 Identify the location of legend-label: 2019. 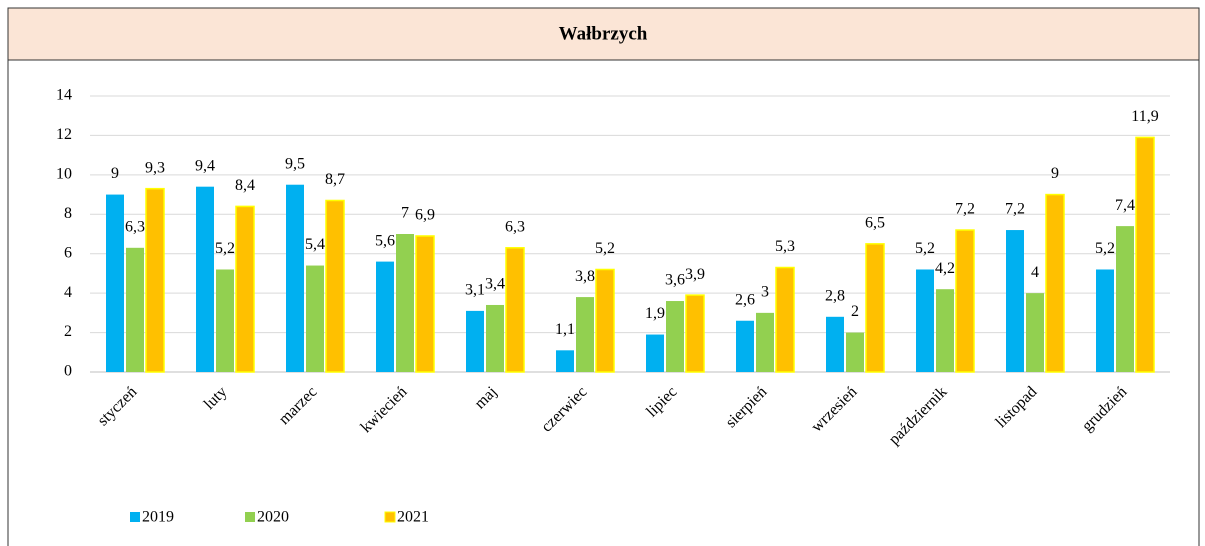
(158, 517).